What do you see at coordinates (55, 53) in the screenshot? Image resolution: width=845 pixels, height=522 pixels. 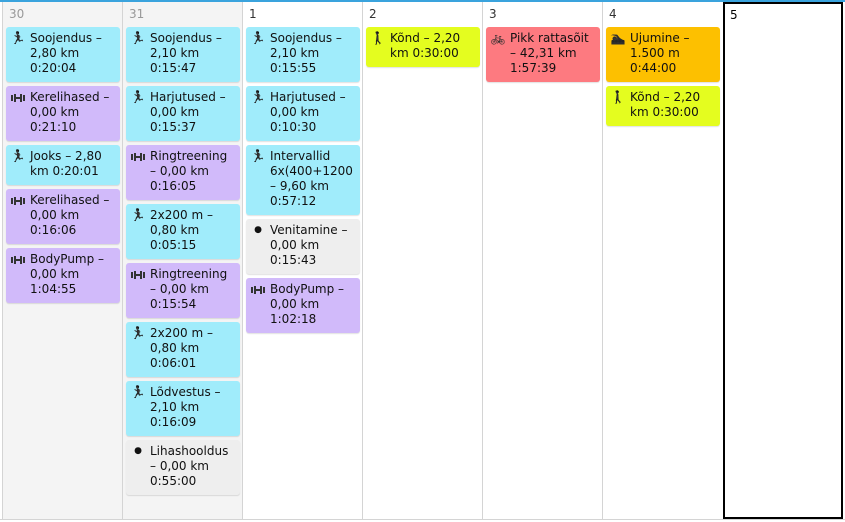 I see `event-text-line: 2,80 km` at bounding box center [55, 53].